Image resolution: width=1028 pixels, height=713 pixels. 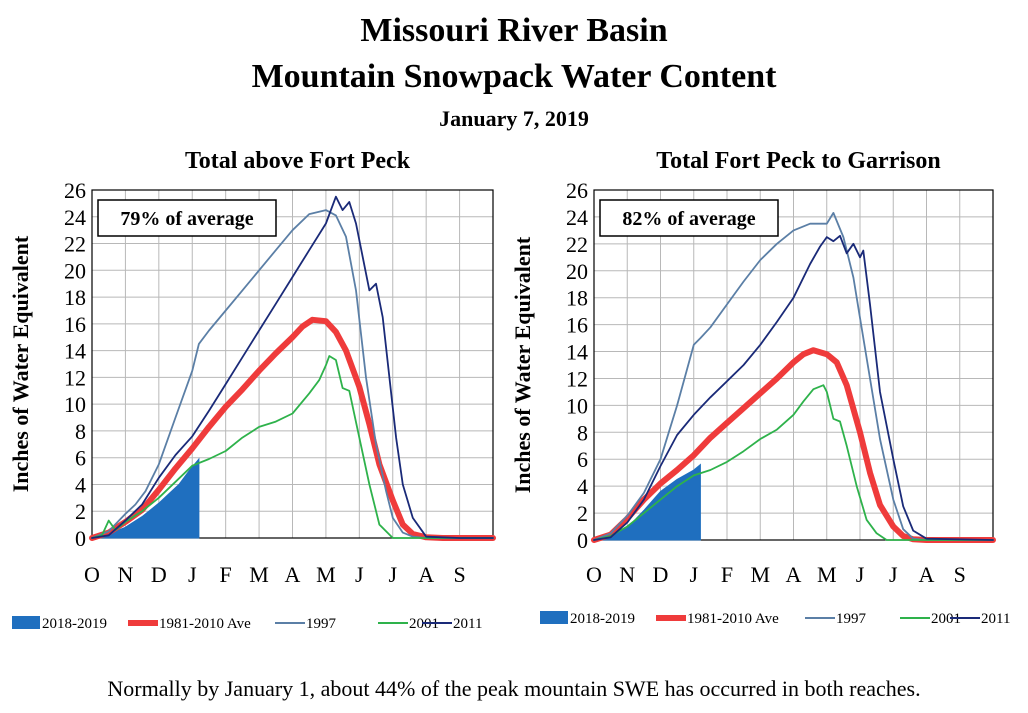 What do you see at coordinates (647, 502) in the screenshot?
I see `panel2-series-2018-2019-area` at bounding box center [647, 502].